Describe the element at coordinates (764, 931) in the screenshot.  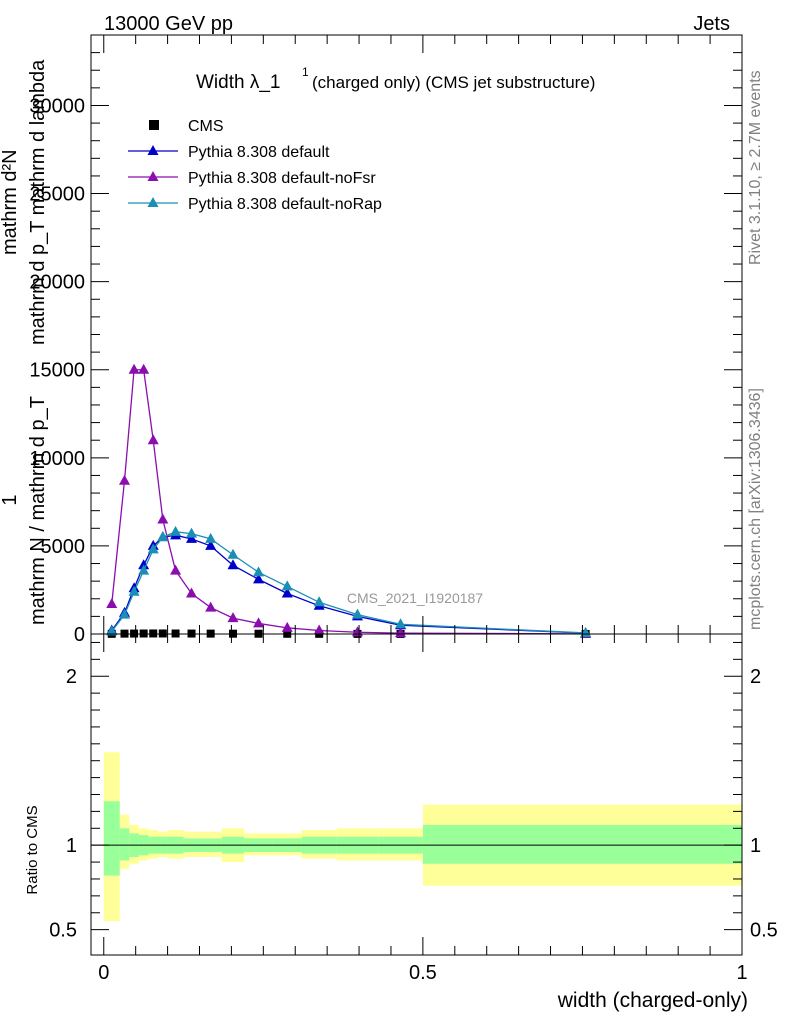
I see `ratio-y-tick-label-right: 0.5` at that location.